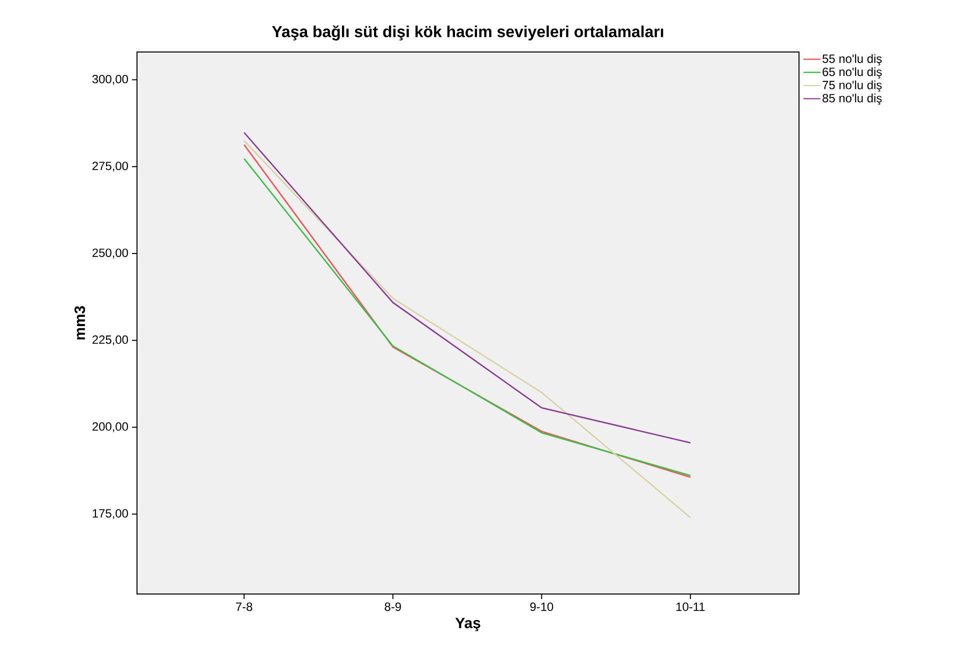  What do you see at coordinates (110, 167) in the screenshot?
I see `y-tick-label: 275,00` at bounding box center [110, 167].